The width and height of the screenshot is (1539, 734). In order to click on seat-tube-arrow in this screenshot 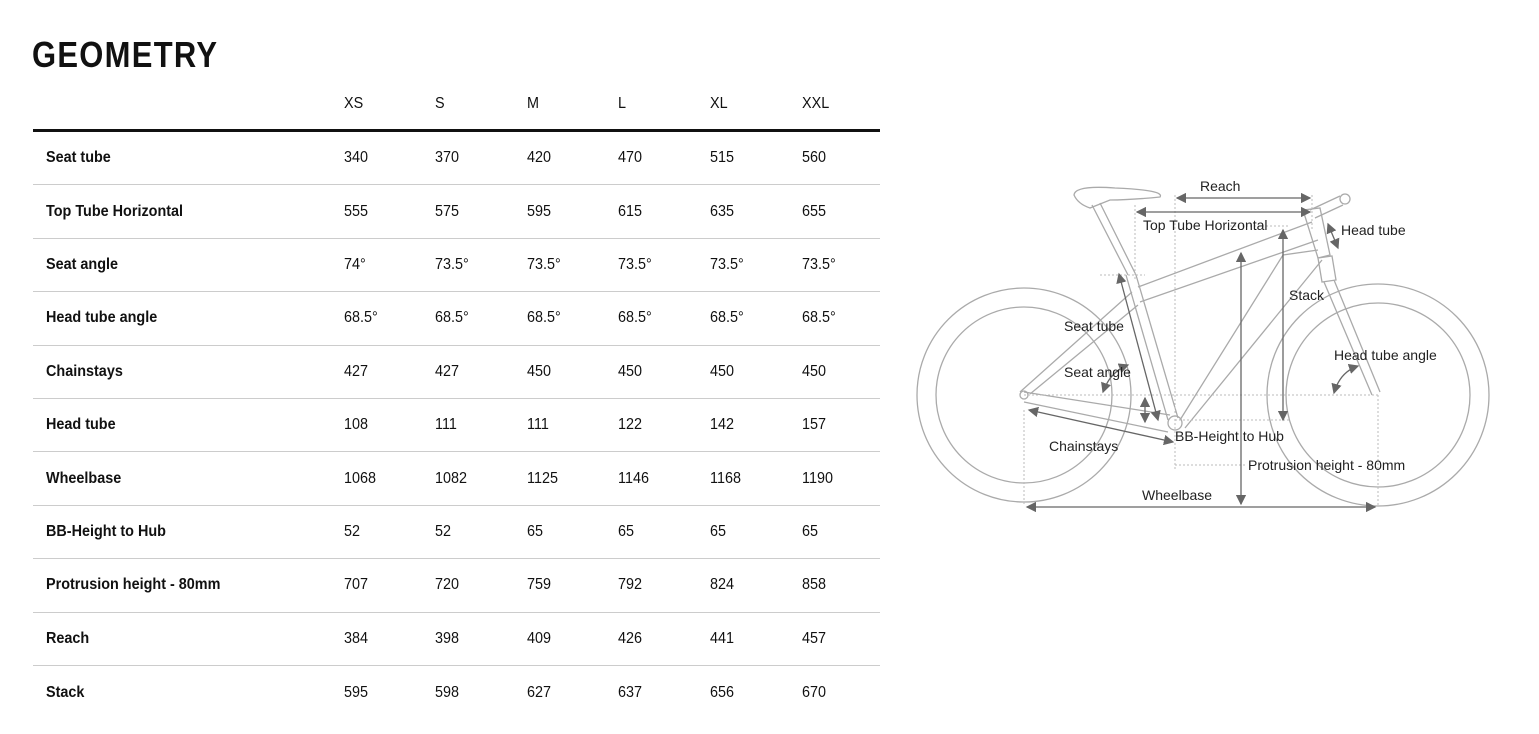, I will do `click(1138, 347)`.